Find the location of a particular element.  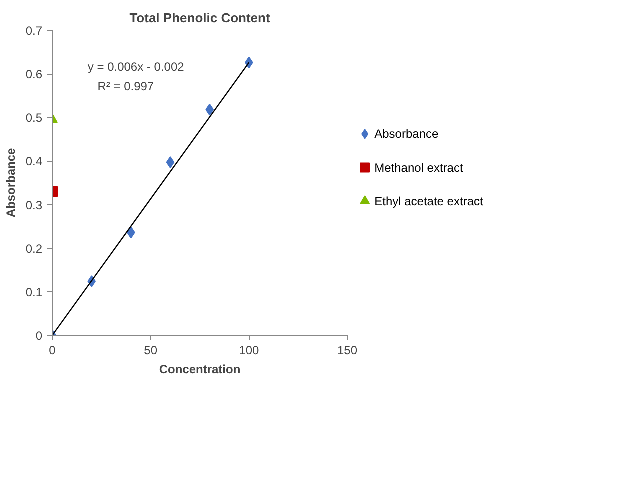

x-axis-title: Concentration is located at coordinates (200, 369).